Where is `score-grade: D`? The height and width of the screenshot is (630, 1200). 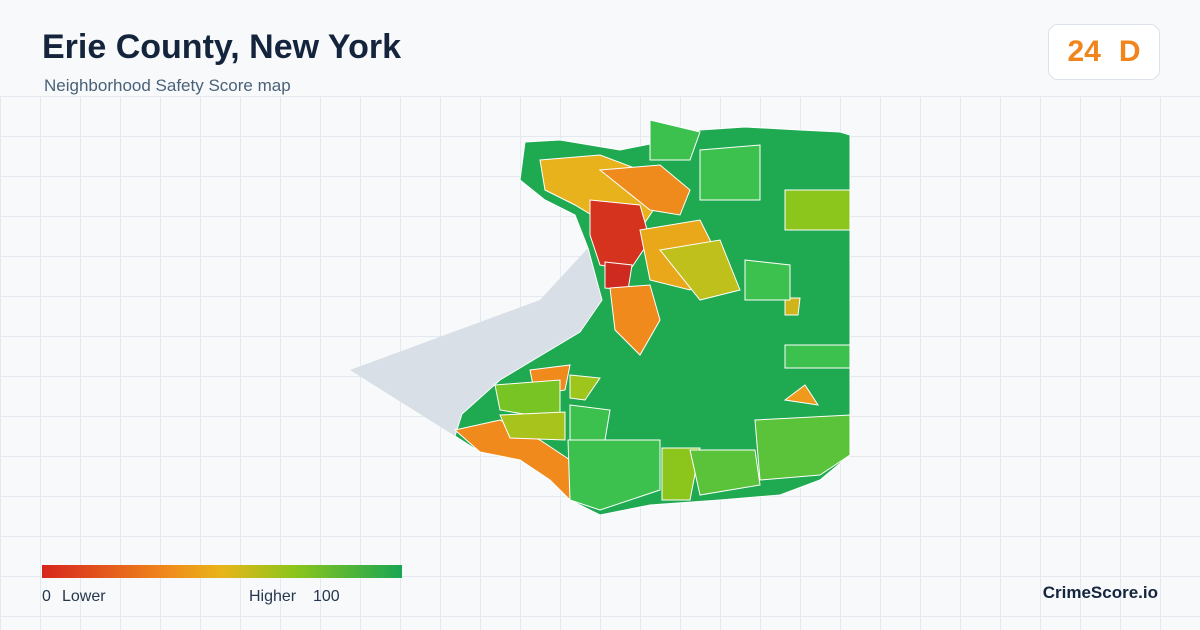
score-grade: D is located at coordinates (1129, 51).